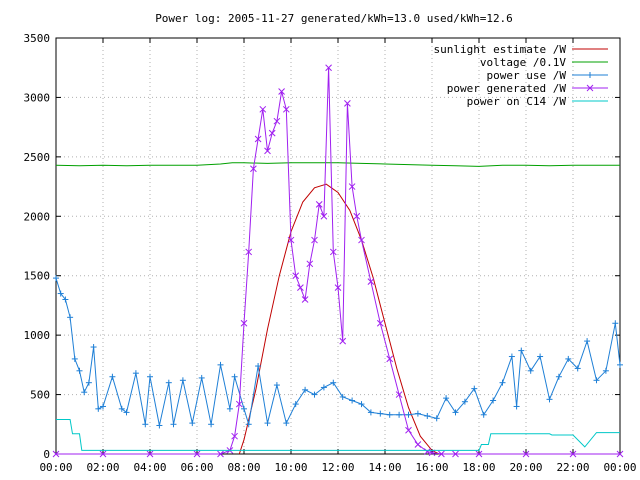 The width and height of the screenshot is (640, 480). I want to click on y-tick-label: 1000, so click(37, 335).